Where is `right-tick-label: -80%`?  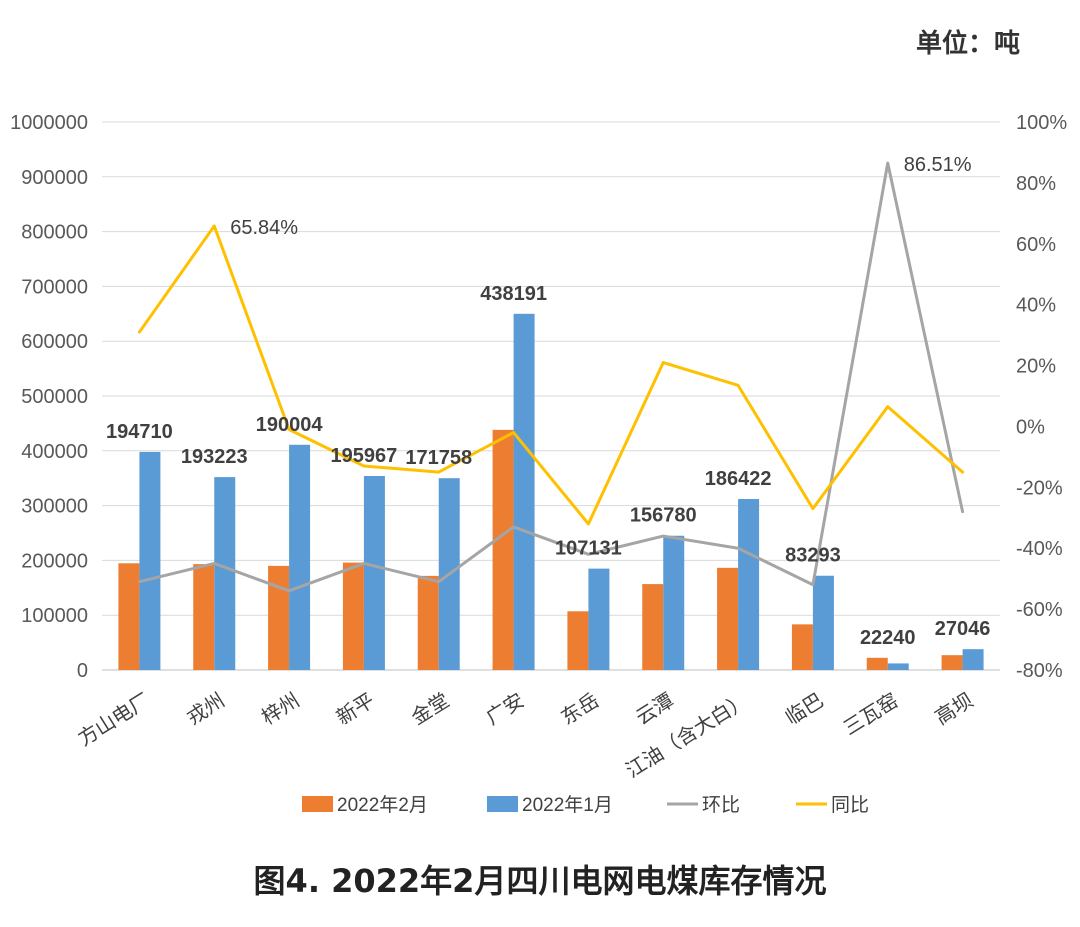 right-tick-label: -80% is located at coordinates (1039, 671).